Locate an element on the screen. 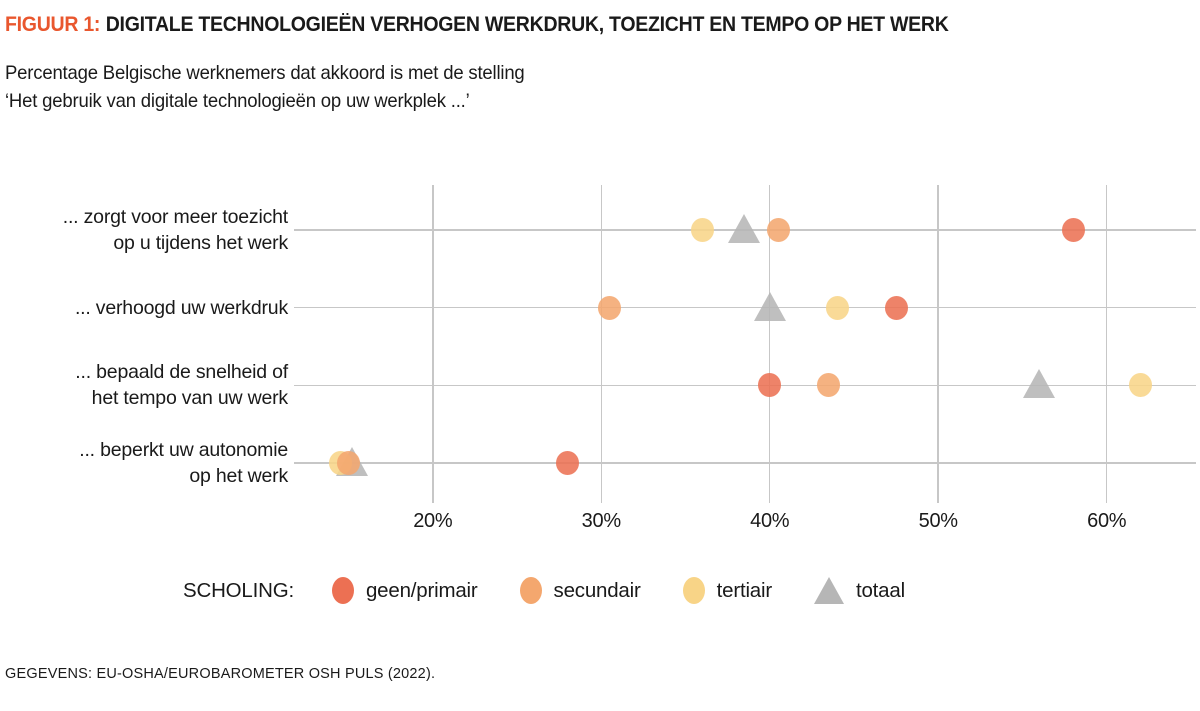 Image resolution: width=1200 pixels, height=711 pixels. figure-number-label: FIGUUR 1: is located at coordinates (53, 24).